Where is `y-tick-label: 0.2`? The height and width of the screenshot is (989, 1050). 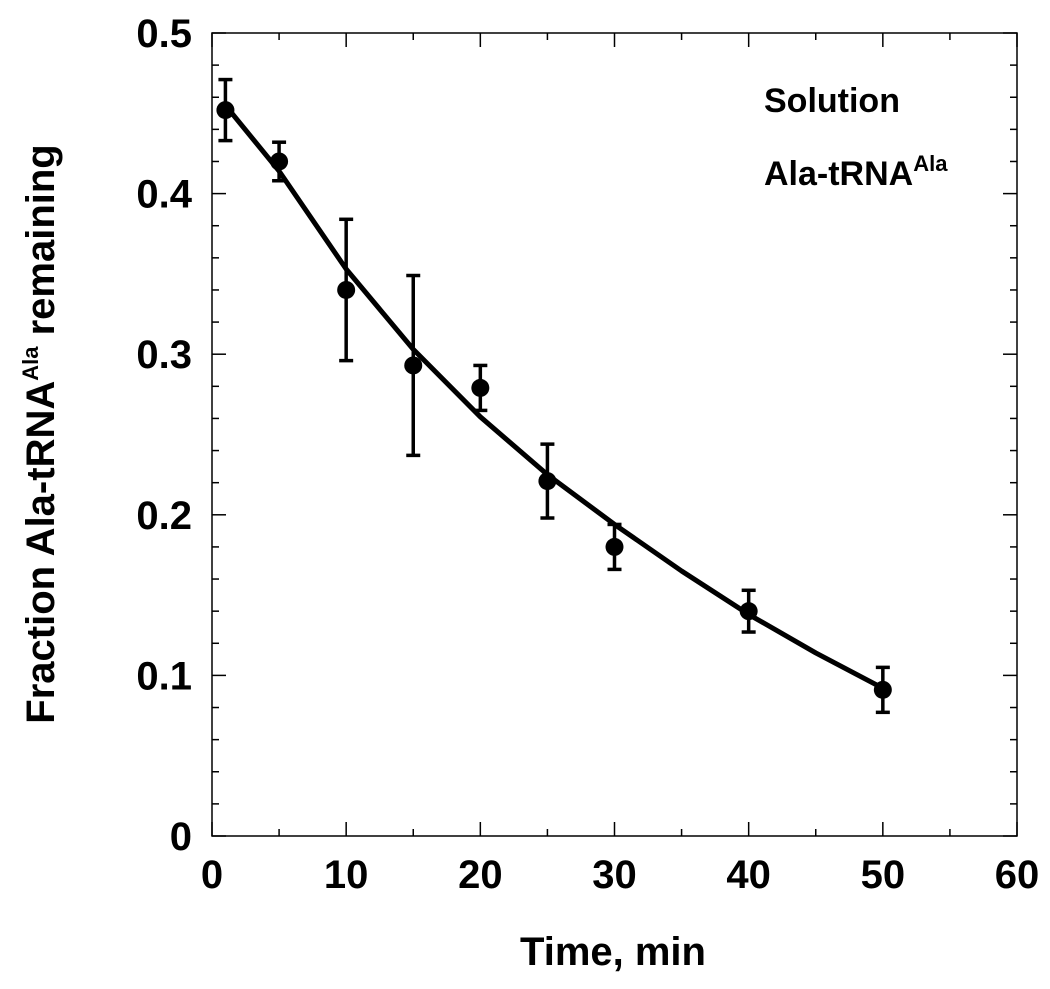
y-tick-label: 0.2 is located at coordinates (164, 516).